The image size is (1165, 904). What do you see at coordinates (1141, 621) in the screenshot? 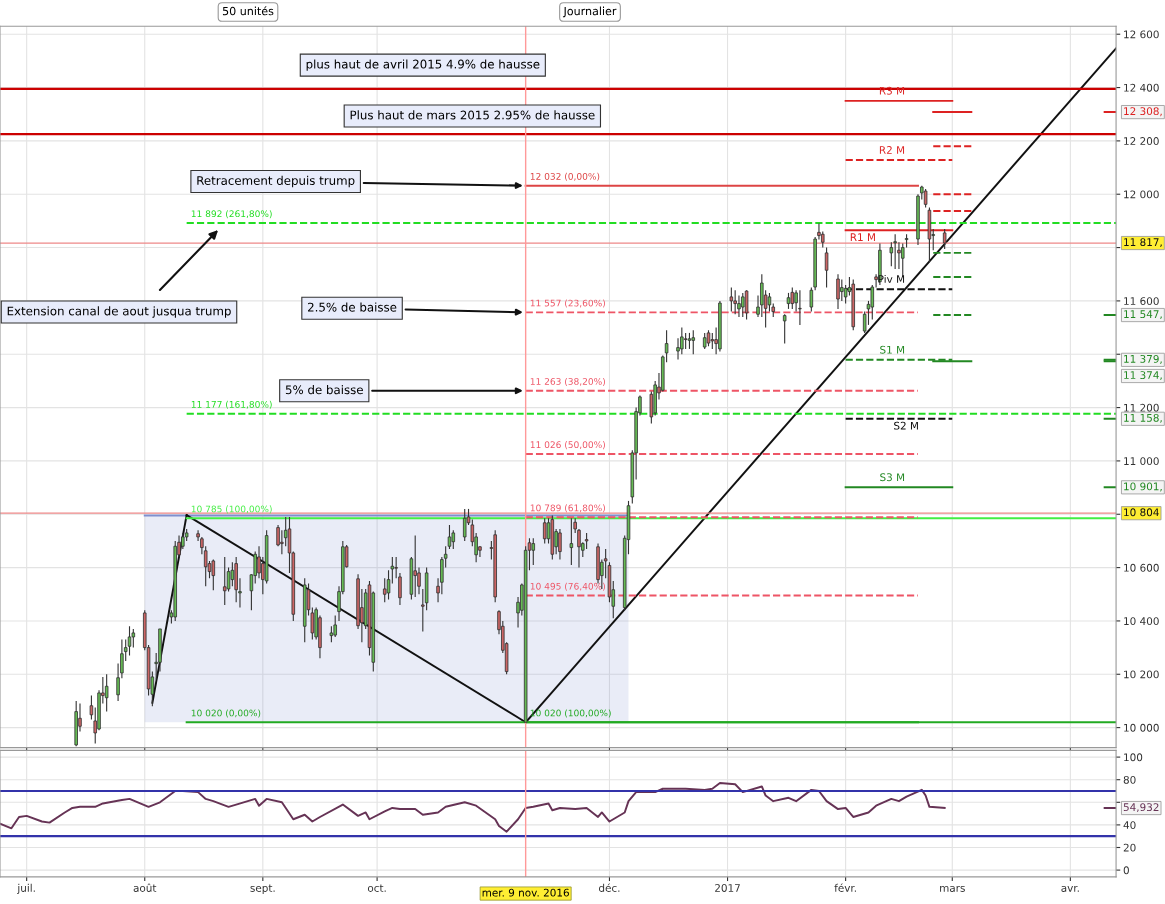
I see `y-tick-label: 10 400` at bounding box center [1141, 621].